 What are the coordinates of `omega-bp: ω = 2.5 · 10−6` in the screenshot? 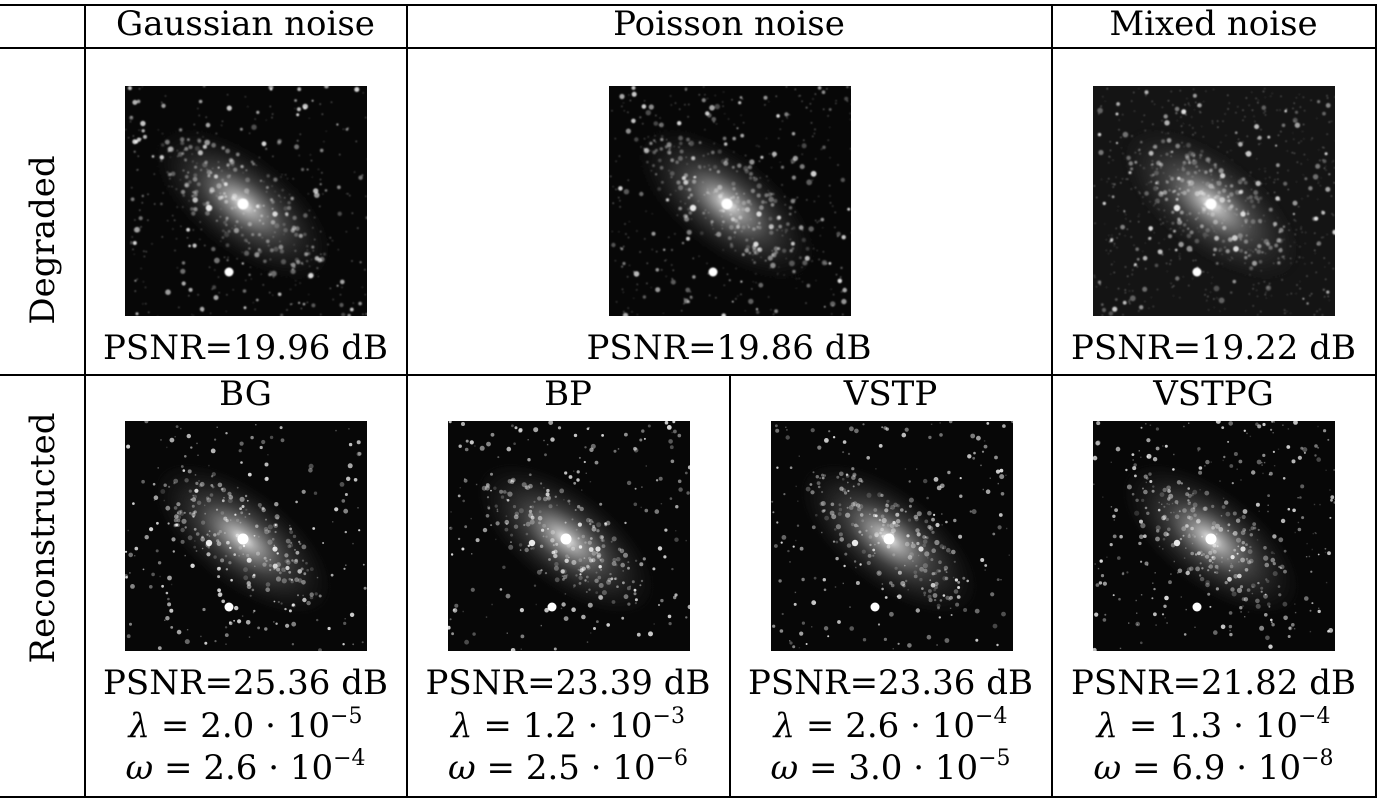 It's located at (568, 767).